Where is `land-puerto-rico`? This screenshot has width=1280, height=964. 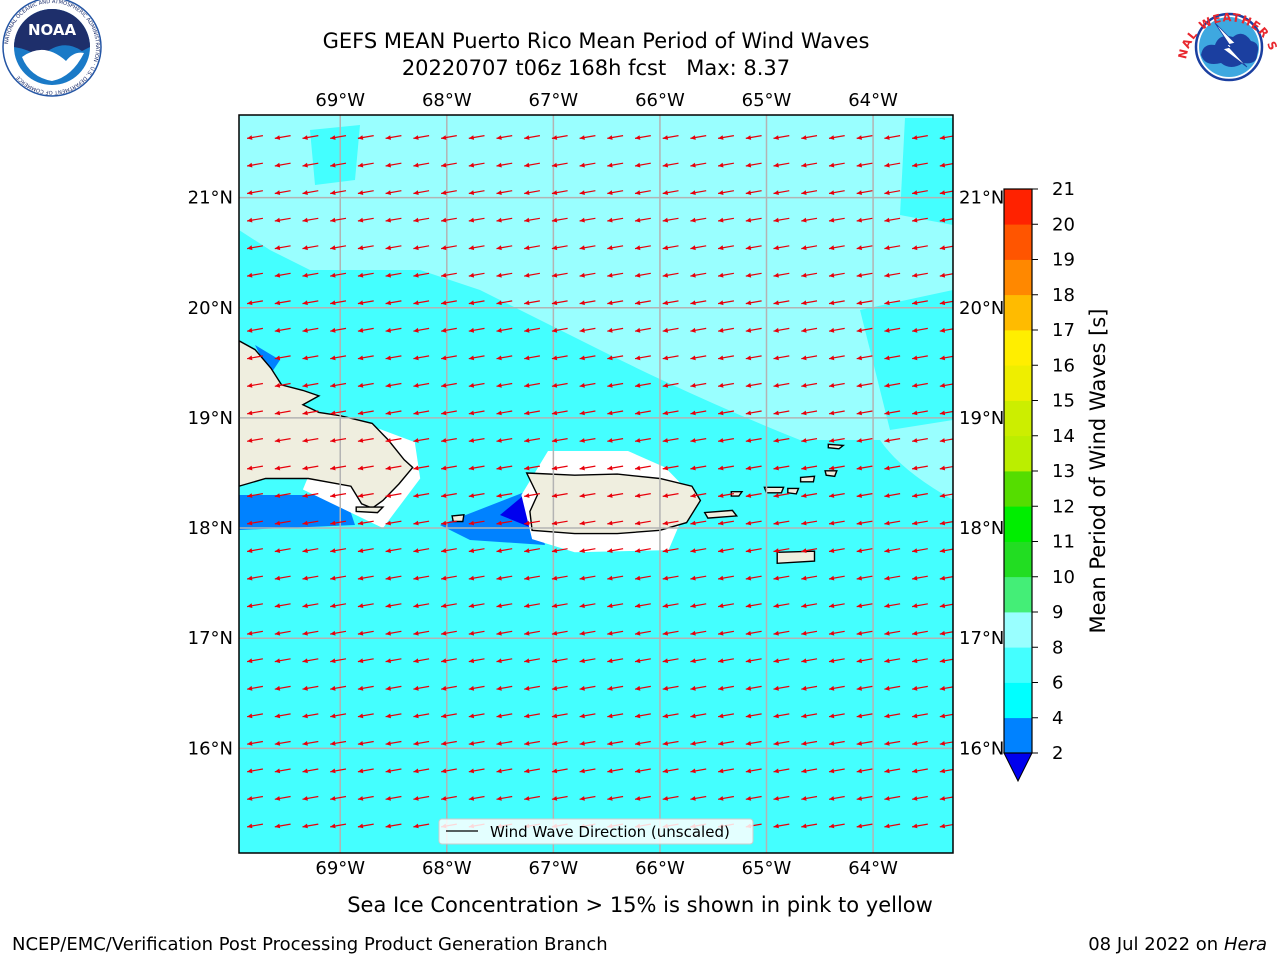 land-puerto-rico is located at coordinates (613, 503).